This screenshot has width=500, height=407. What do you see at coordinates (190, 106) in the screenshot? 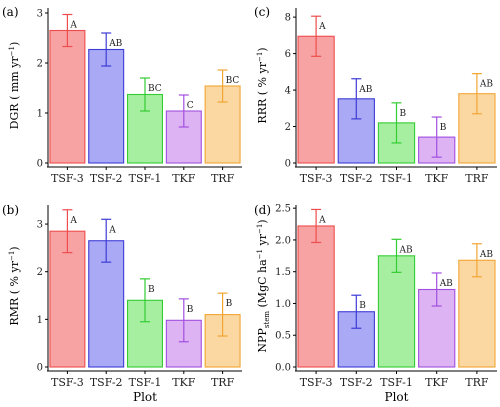
I see `significance-letter: C` at bounding box center [190, 106].